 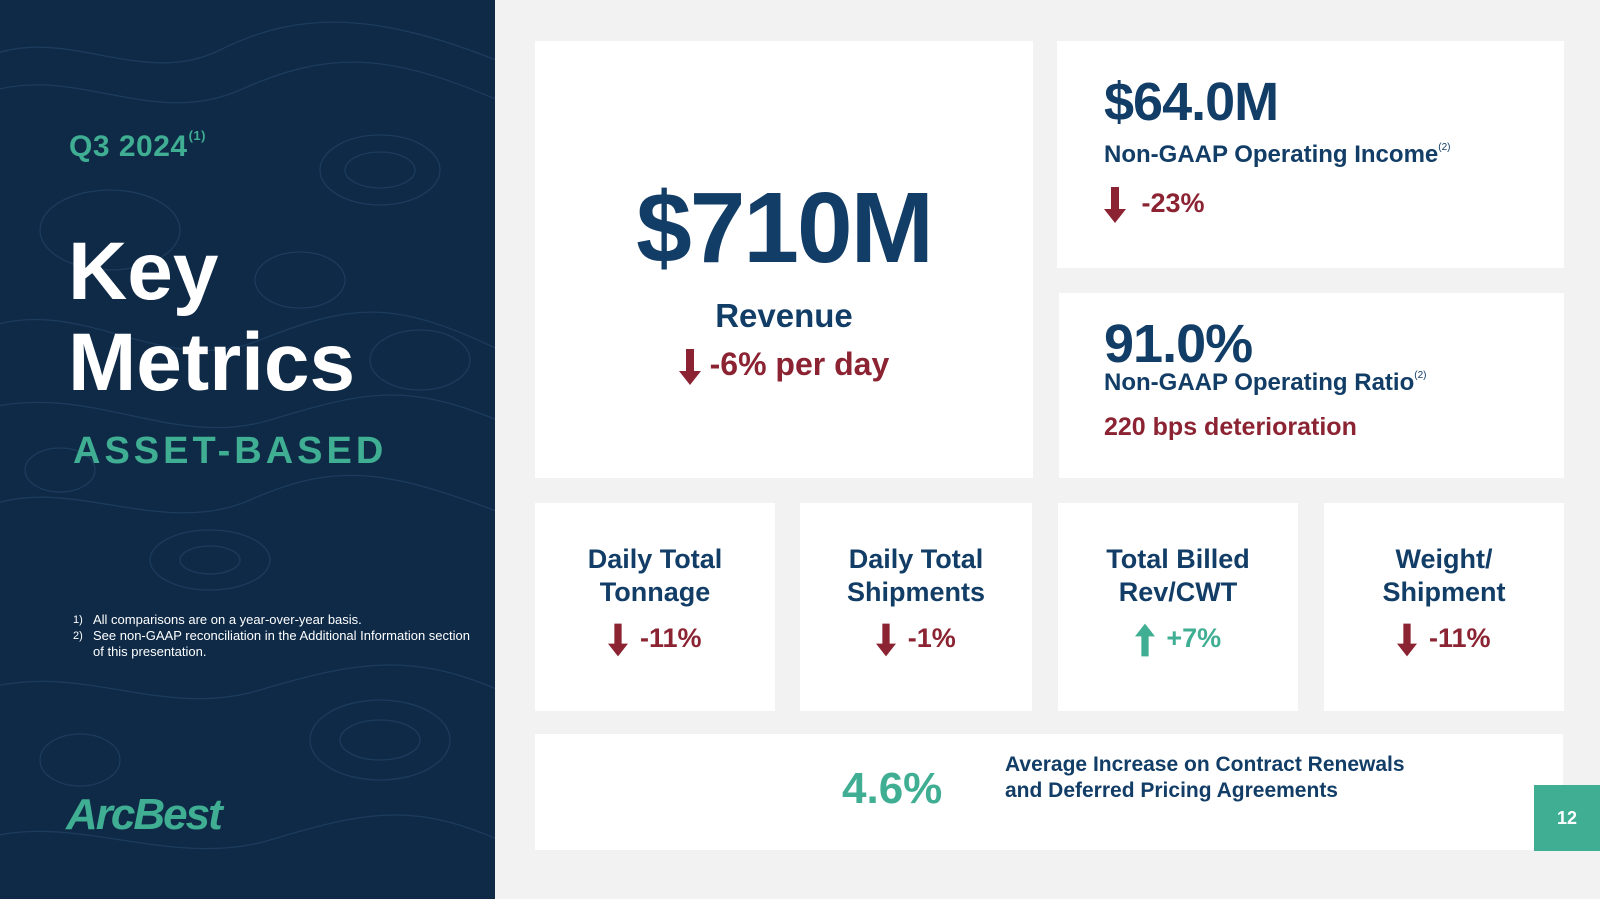 What do you see at coordinates (916, 592) in the screenshot?
I see `metric-title-line-2: Shipments` at bounding box center [916, 592].